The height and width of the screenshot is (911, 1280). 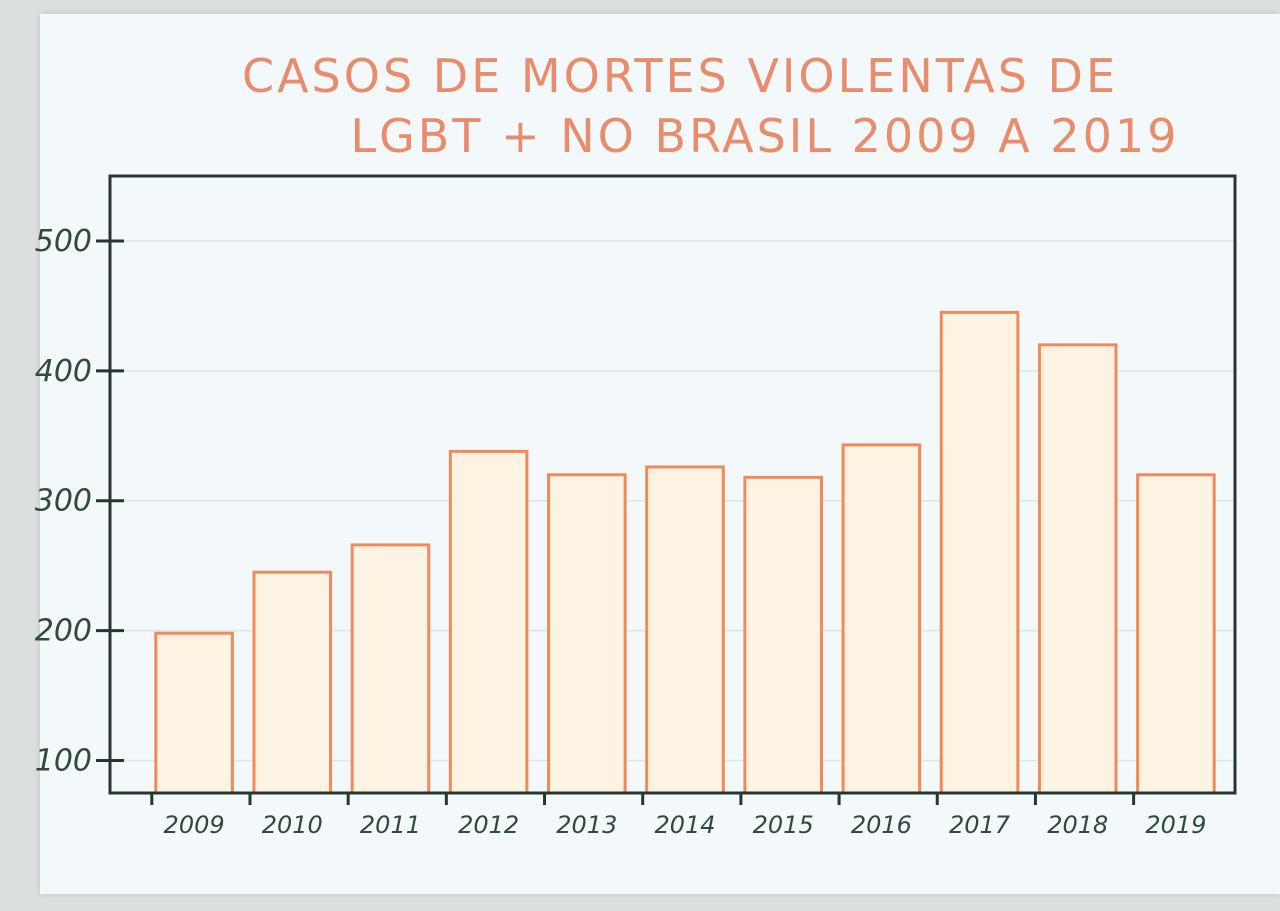 I want to click on bar-2011, so click(x=390, y=669).